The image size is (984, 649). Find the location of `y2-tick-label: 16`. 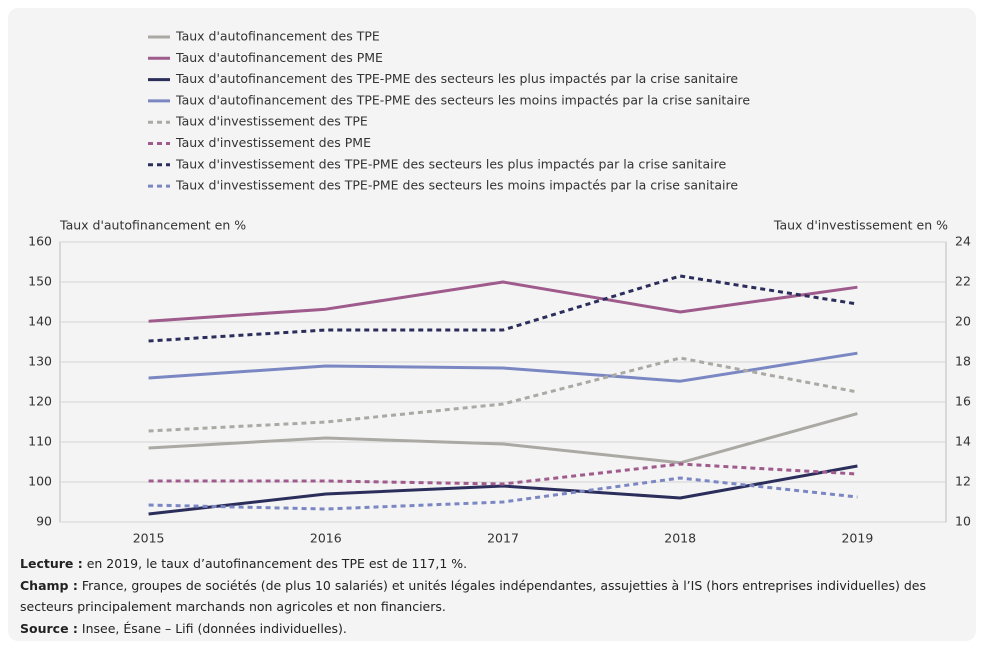

y2-tick-label: 16 is located at coordinates (963, 401).